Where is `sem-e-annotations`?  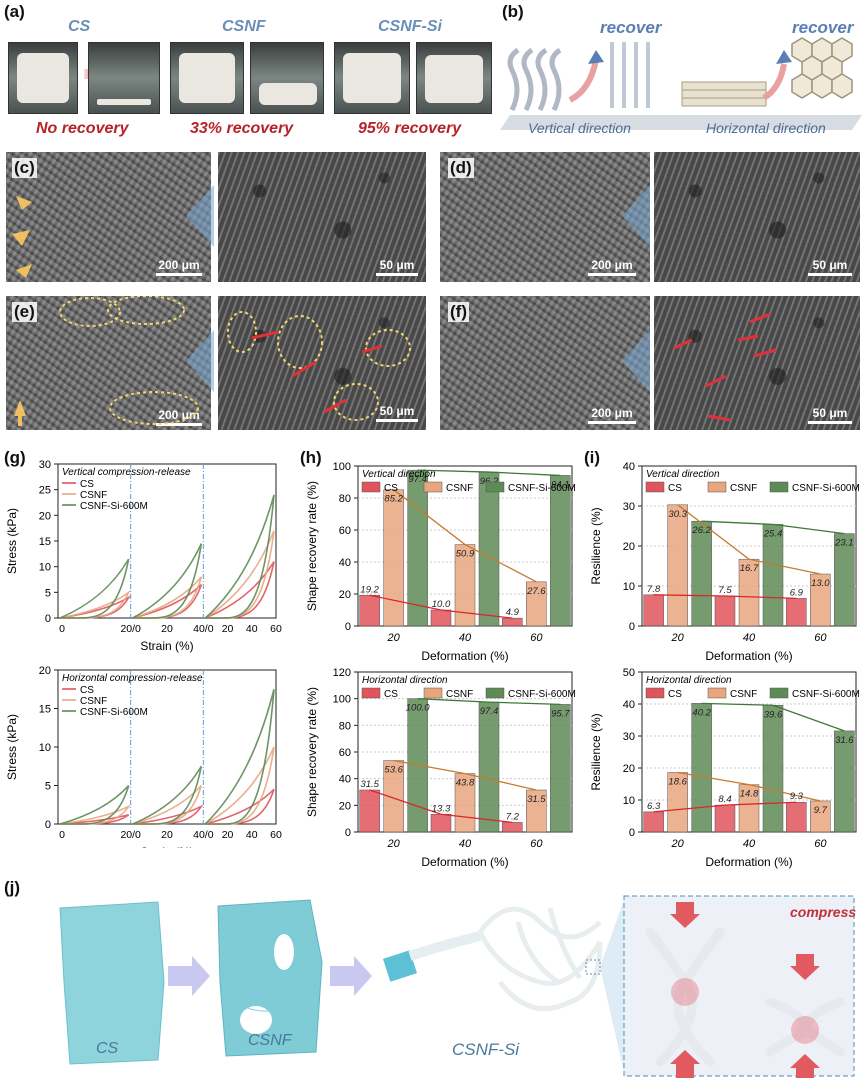
sem-e-annotations is located at coordinates (212, 361).